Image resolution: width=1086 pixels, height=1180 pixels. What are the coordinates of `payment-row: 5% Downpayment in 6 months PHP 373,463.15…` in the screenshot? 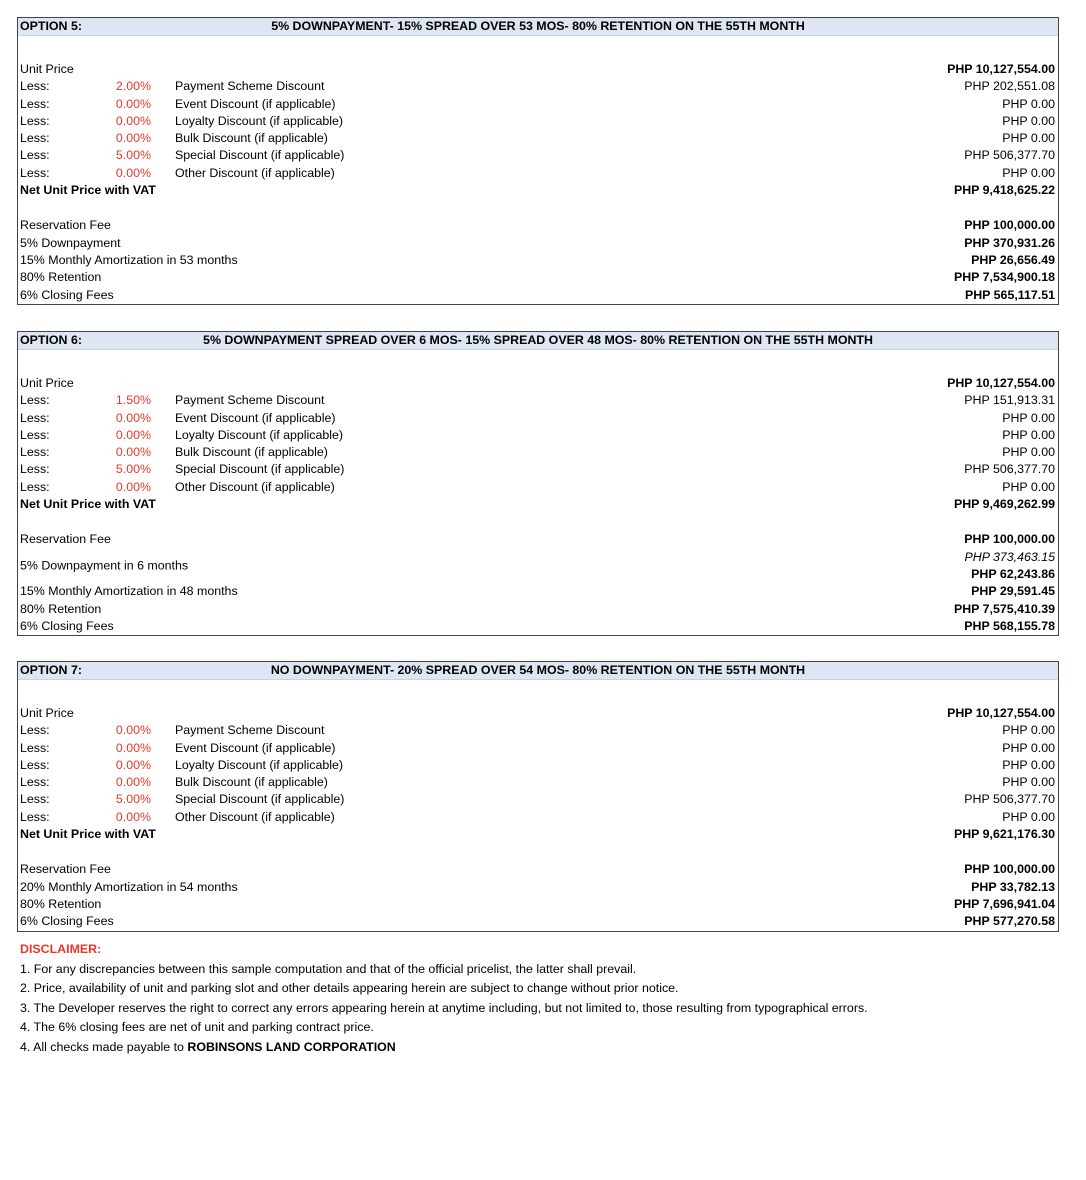 It's located at (538, 566).